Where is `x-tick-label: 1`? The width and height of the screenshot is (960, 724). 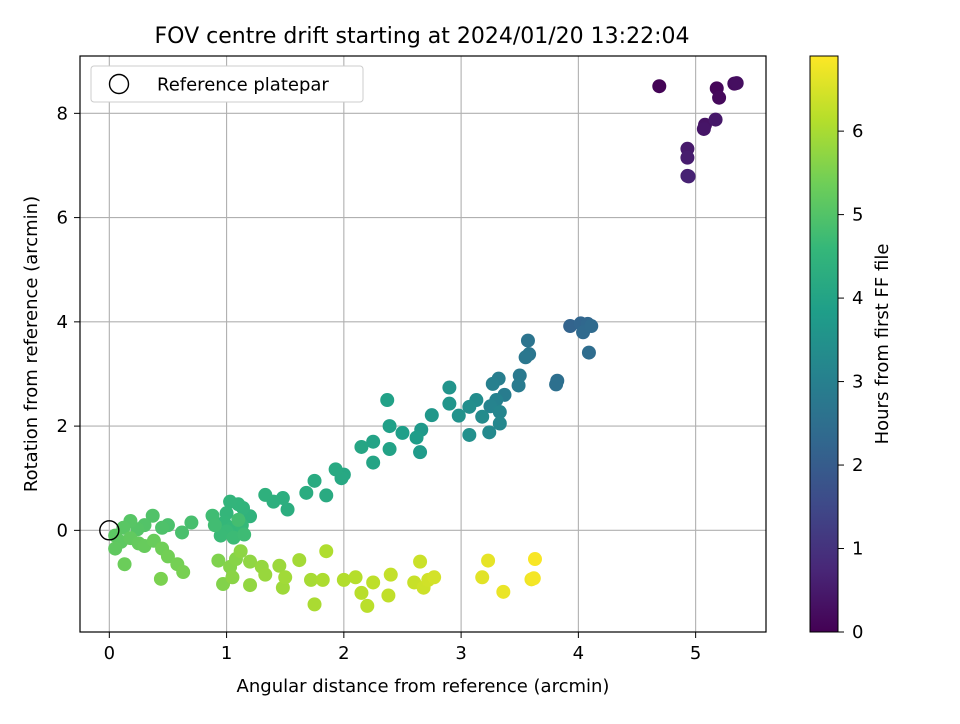
x-tick-label: 1 is located at coordinates (226, 653).